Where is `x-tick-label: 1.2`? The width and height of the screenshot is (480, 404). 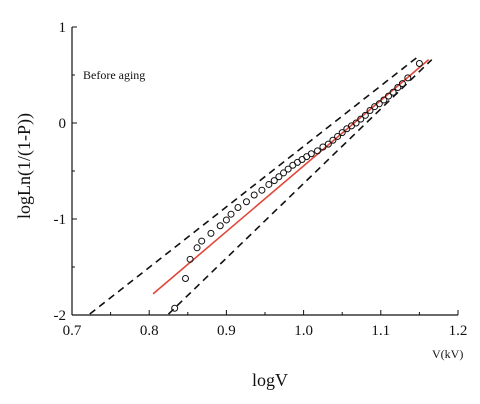 x-tick-label: 1.2 is located at coordinates (458, 331).